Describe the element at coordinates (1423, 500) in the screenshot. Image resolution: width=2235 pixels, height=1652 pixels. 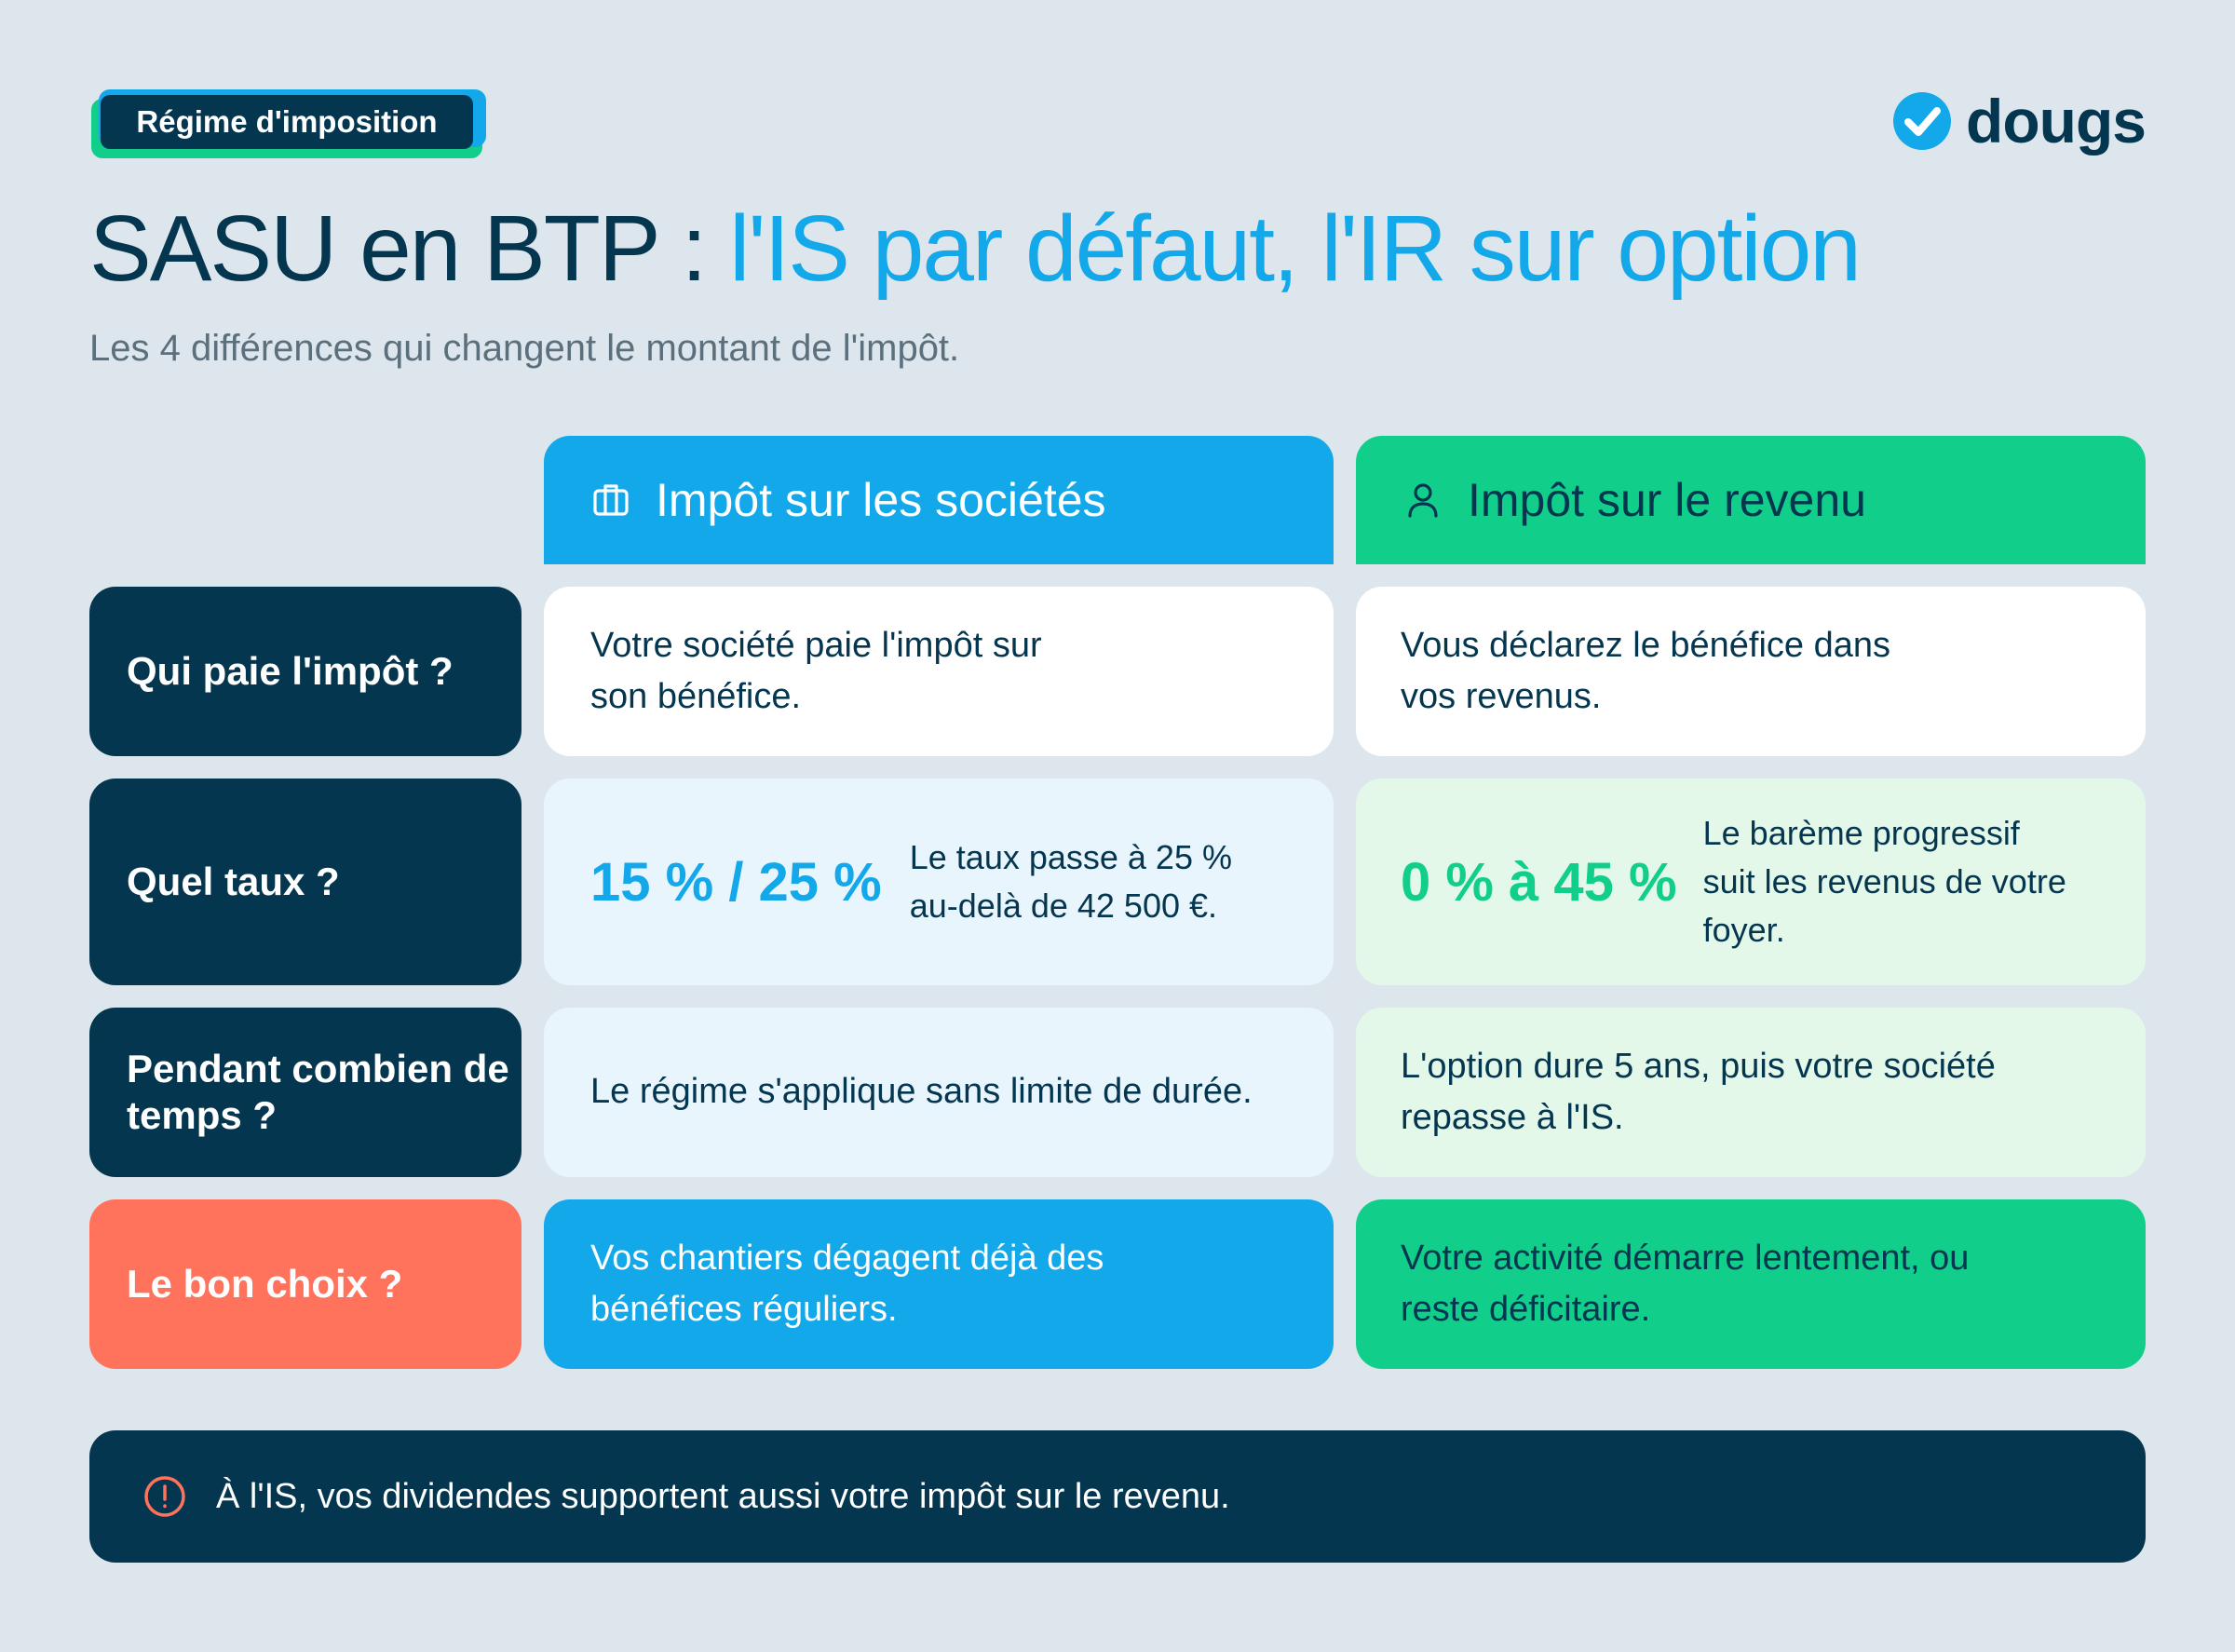
I see `user-icon` at that location.